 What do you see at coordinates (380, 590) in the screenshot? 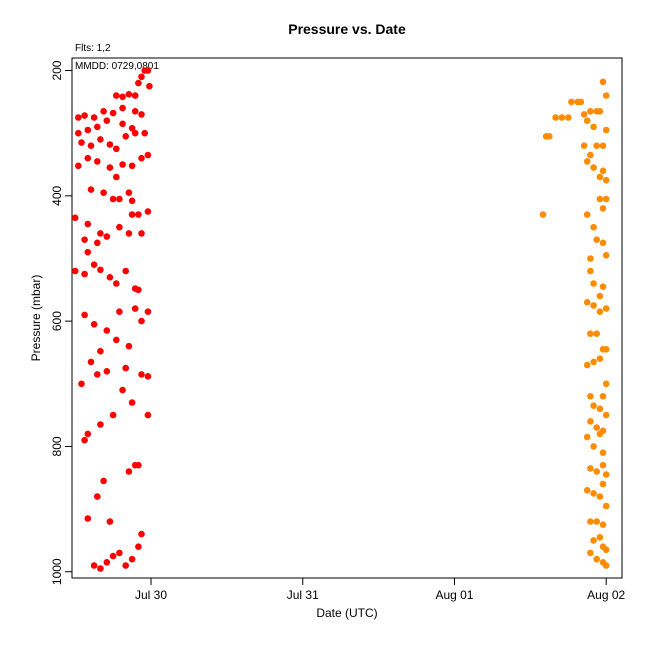
I see `x-axis: Jul 30 Jul 31 Aug 01 Aug 02` at bounding box center [380, 590].